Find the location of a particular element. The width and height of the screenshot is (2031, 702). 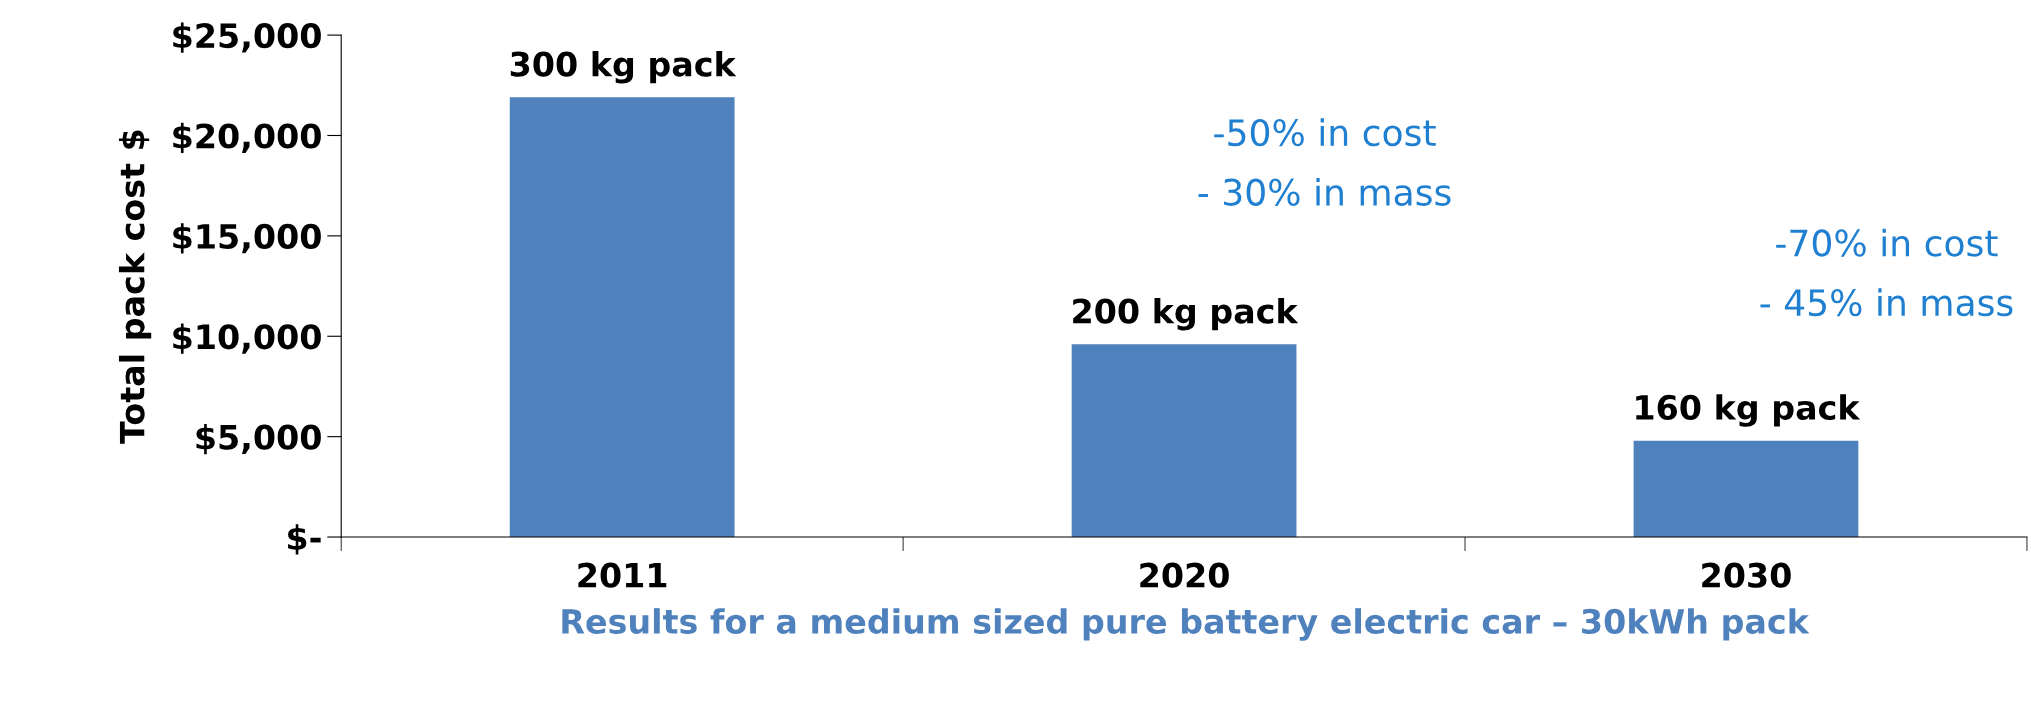

x-tick-label: 2020 is located at coordinates (1184, 575).